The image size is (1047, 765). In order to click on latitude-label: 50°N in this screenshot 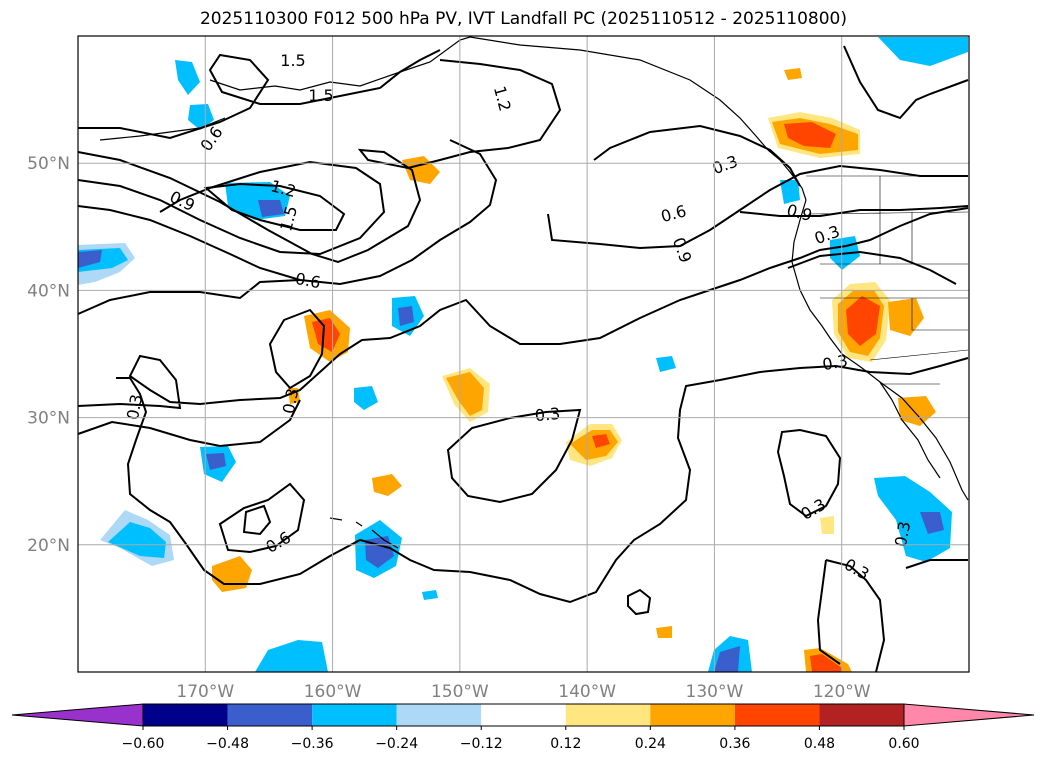, I will do `click(48, 164)`.